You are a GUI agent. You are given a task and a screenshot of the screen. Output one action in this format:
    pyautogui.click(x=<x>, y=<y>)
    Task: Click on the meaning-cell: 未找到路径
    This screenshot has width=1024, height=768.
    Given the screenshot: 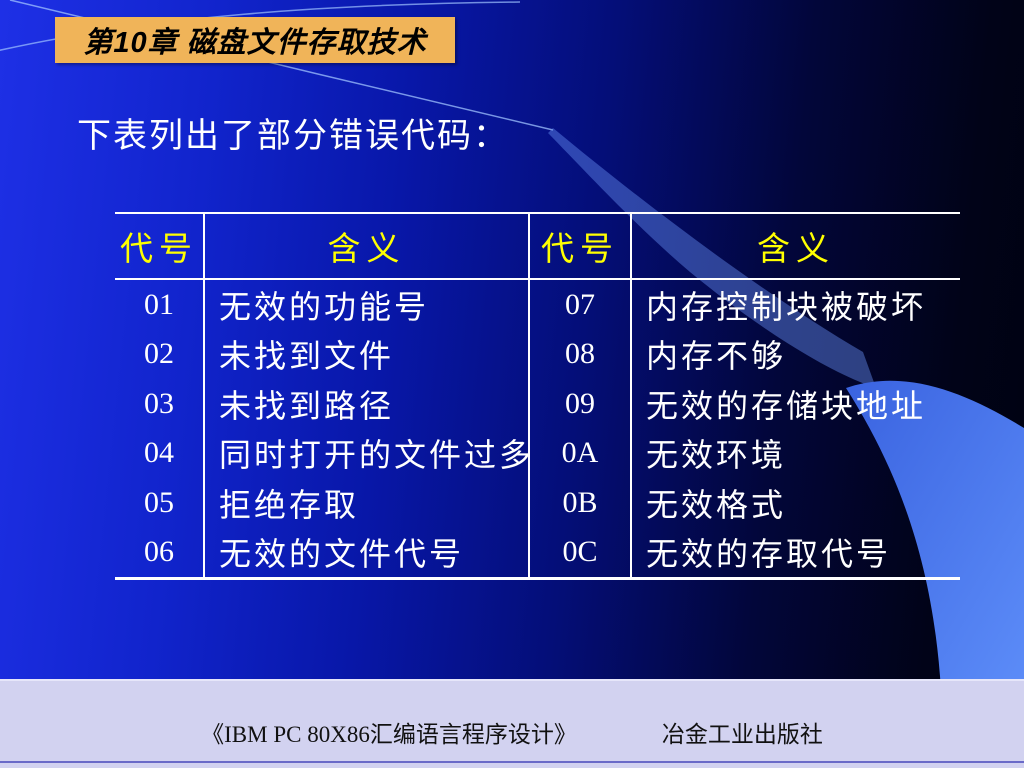 What is the action you would take?
    pyautogui.click(x=367, y=404)
    